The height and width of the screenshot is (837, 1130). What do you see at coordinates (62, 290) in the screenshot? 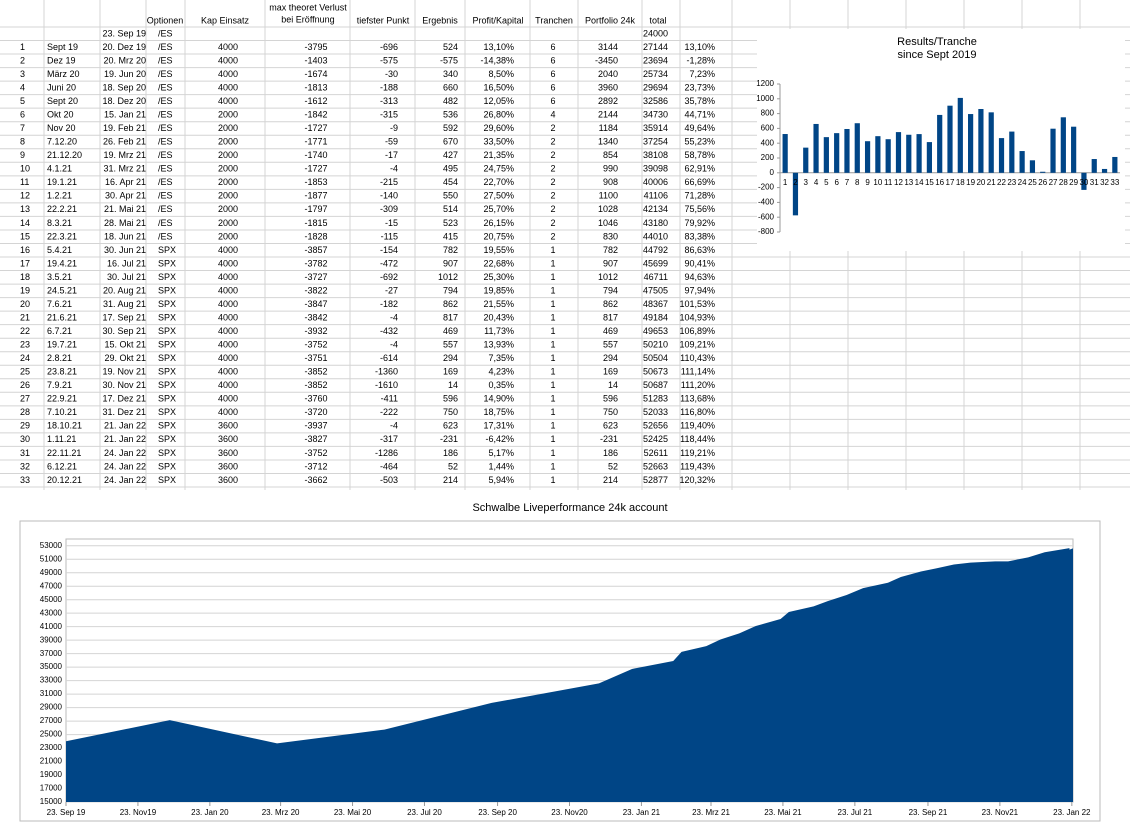
I see `cell: 24.5.21` at bounding box center [62, 290].